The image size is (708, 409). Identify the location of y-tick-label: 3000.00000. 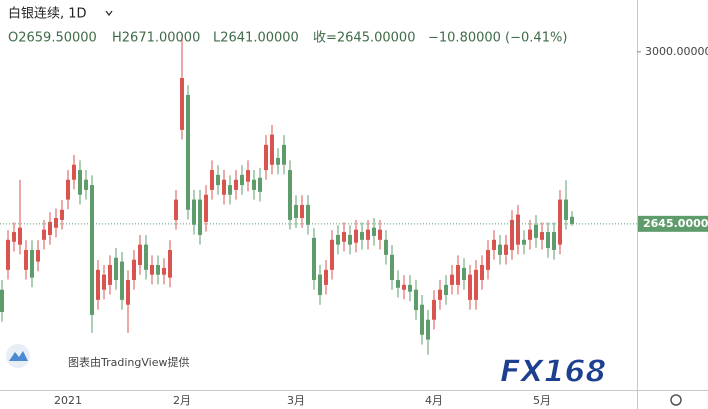
(676, 51).